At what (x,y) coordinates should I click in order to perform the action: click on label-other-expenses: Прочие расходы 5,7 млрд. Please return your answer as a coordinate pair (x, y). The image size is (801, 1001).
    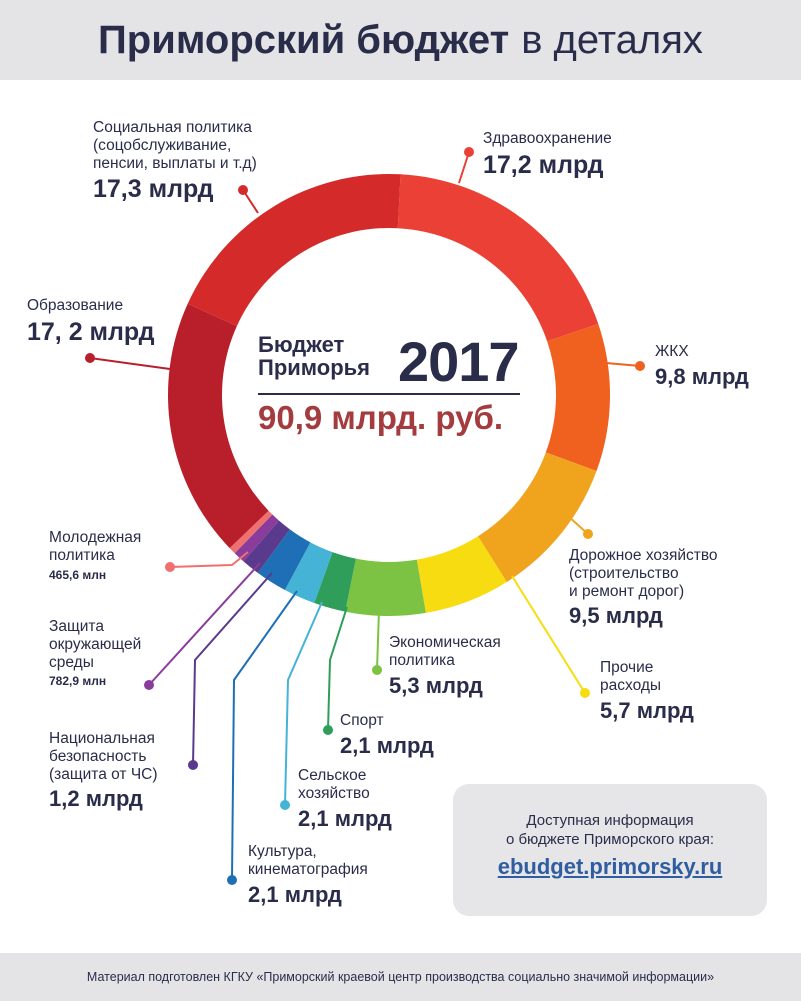
    Looking at the image, I should click on (647, 691).